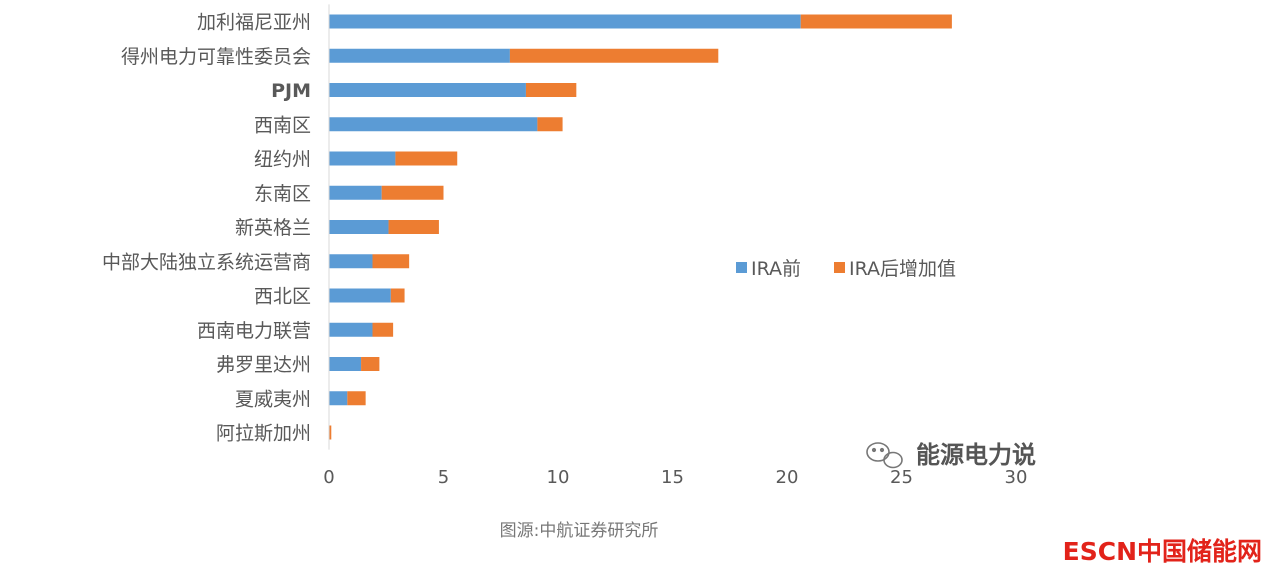 This screenshot has width=1288, height=580. I want to click on bar-segment-series-1-西南电力联营, so click(383, 329).